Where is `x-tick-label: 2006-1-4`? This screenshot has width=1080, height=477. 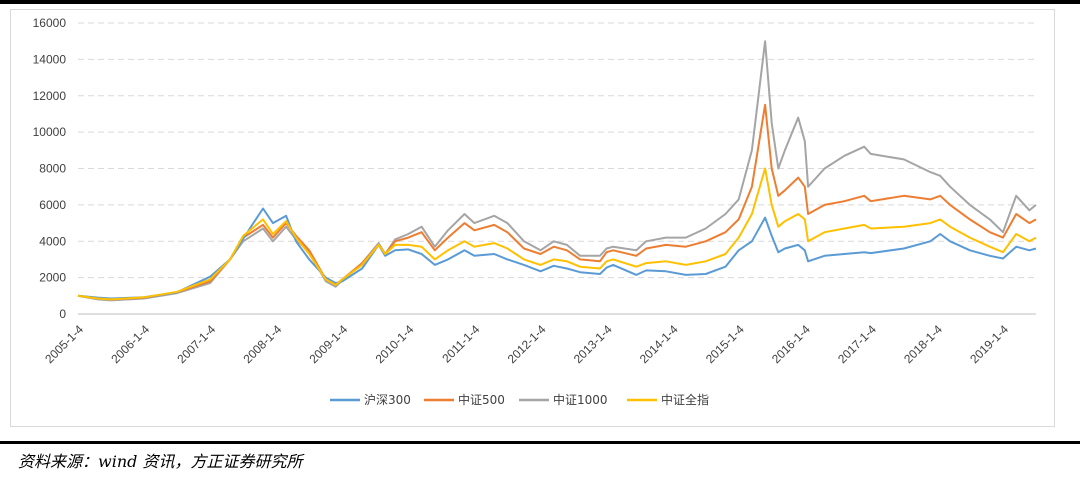 x-tick-label: 2006-1-4 is located at coordinates (130, 344).